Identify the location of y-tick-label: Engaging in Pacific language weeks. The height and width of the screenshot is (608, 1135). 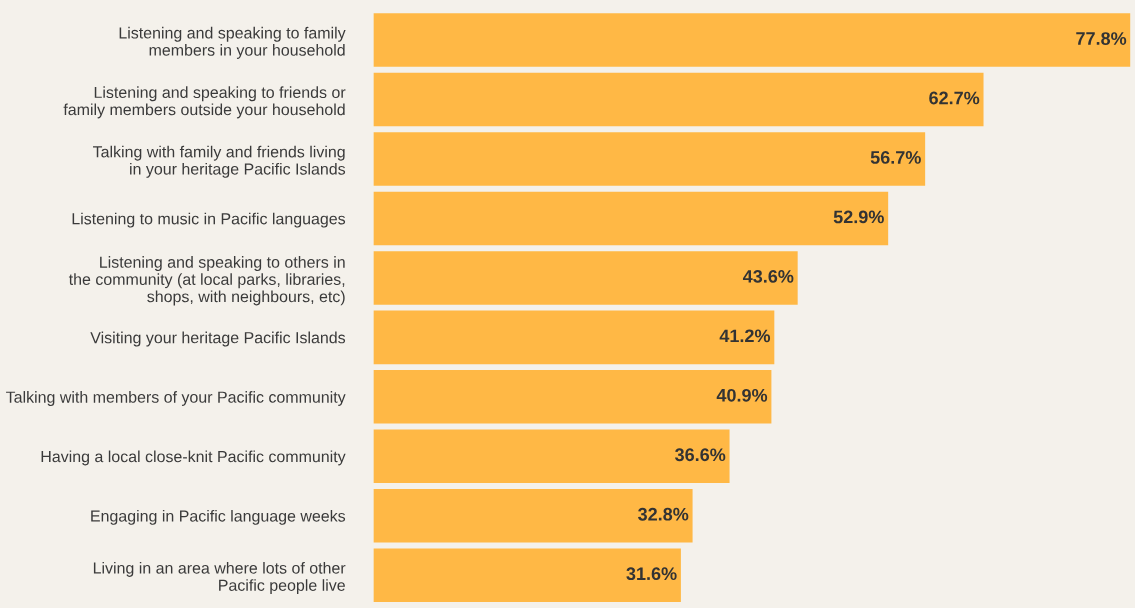
(218, 517).